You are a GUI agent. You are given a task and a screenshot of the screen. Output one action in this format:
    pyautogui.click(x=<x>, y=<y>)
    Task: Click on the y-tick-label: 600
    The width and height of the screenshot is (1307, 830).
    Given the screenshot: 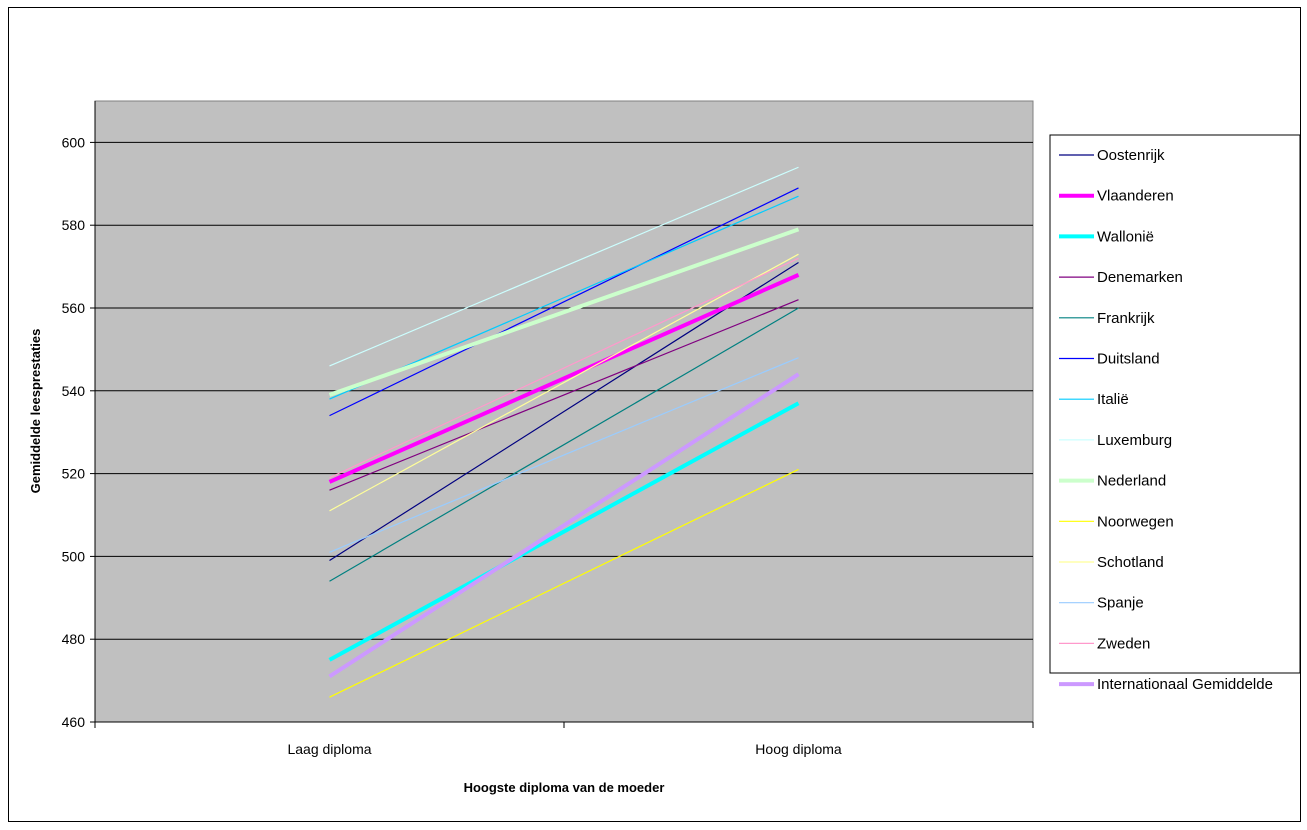 What is the action you would take?
    pyautogui.click(x=74, y=142)
    